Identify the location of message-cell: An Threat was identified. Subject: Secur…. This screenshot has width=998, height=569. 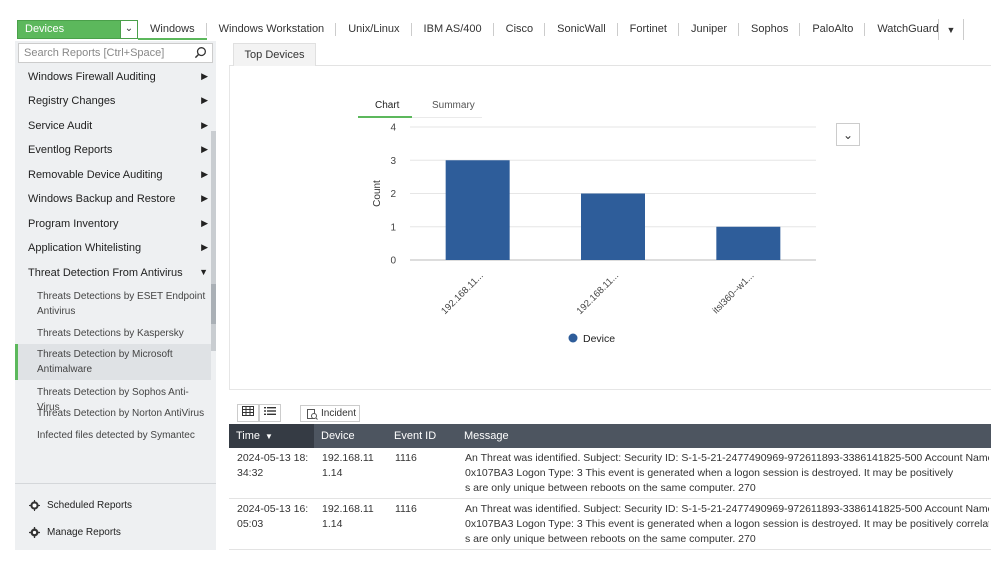
(727, 524).